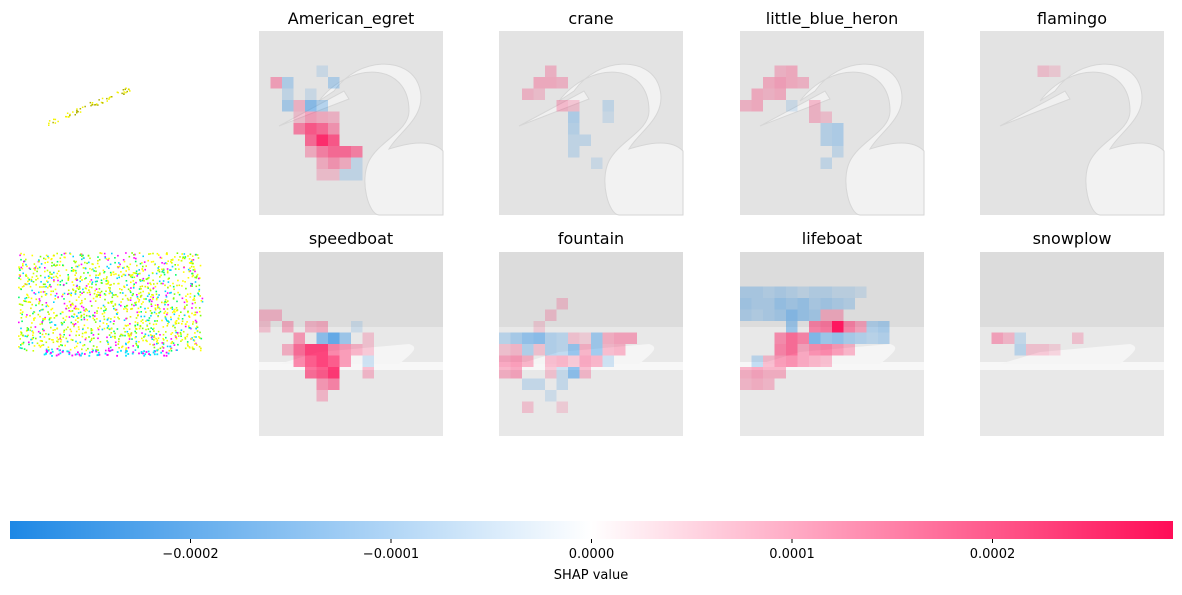  I want to click on shap-panel, so click(1072, 344).